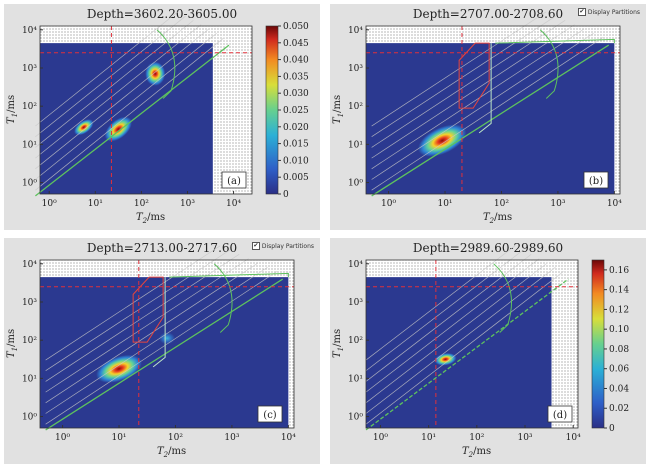 The height and width of the screenshot is (469, 650). Describe the element at coordinates (162, 248) in the screenshot. I see `panel-title: Depth=2713.00-2717.60` at that location.